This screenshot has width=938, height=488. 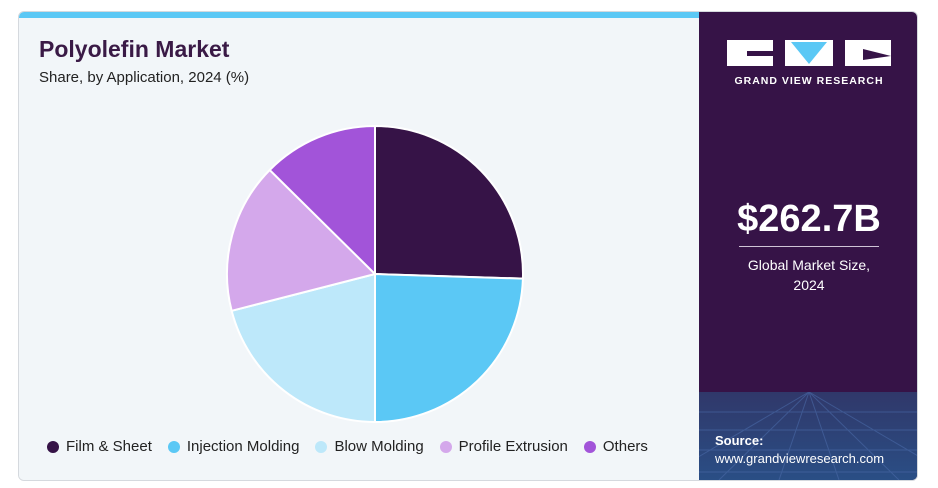 I want to click on pie-slice-injection-molding, so click(x=449, y=348).